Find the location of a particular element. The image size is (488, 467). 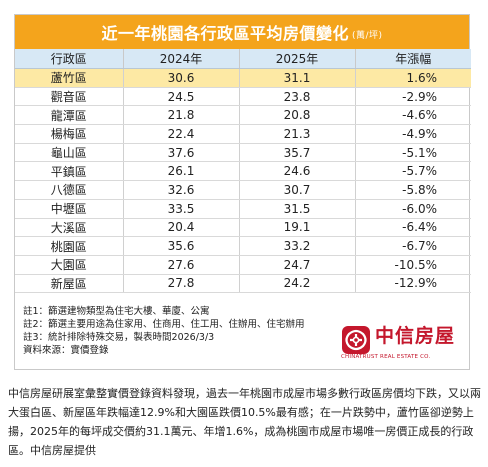

table-row: 觀音區 24.5 23.8 -2.9% is located at coordinates (243, 97).